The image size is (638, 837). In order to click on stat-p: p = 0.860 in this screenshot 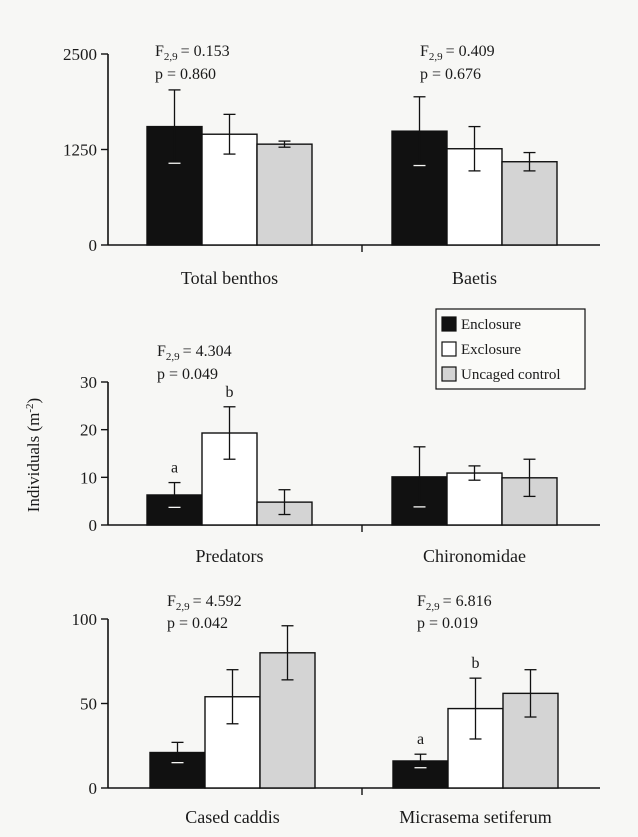, I will do `click(185, 74)`.